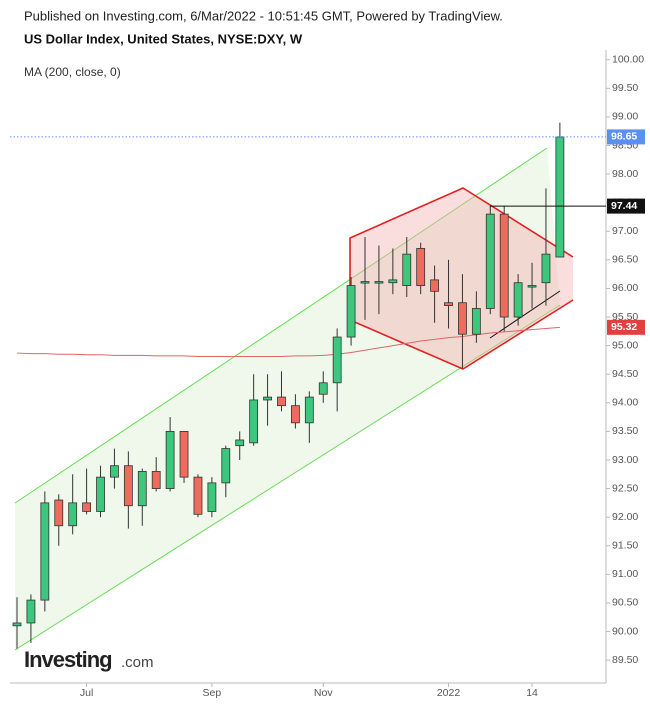 The height and width of the screenshot is (708, 650). Describe the element at coordinates (625, 260) in the screenshot. I see `y-tick-label: 96.50` at that location.